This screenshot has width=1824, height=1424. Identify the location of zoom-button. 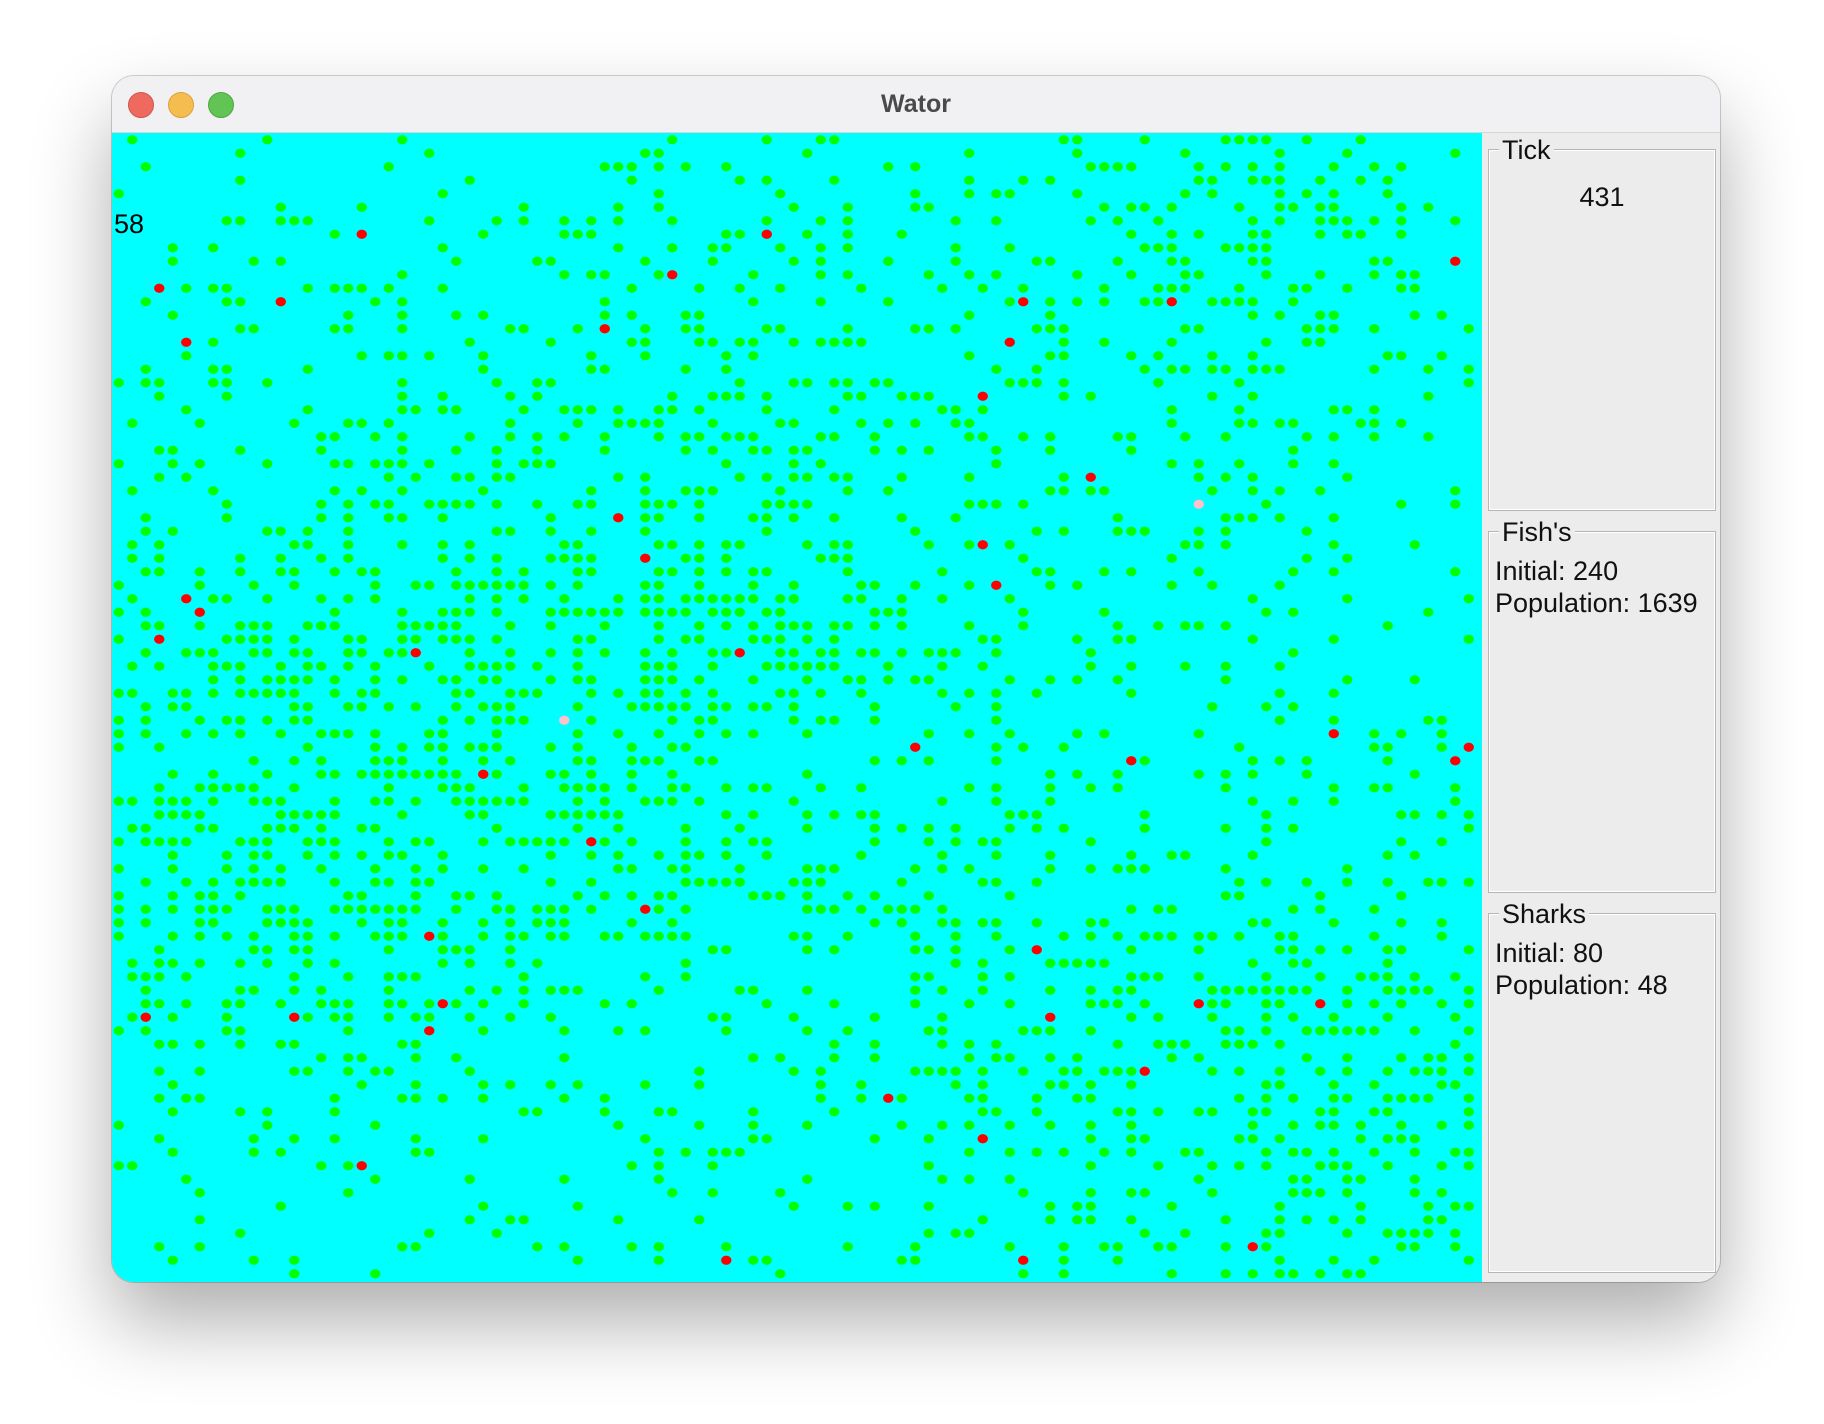
(221, 105).